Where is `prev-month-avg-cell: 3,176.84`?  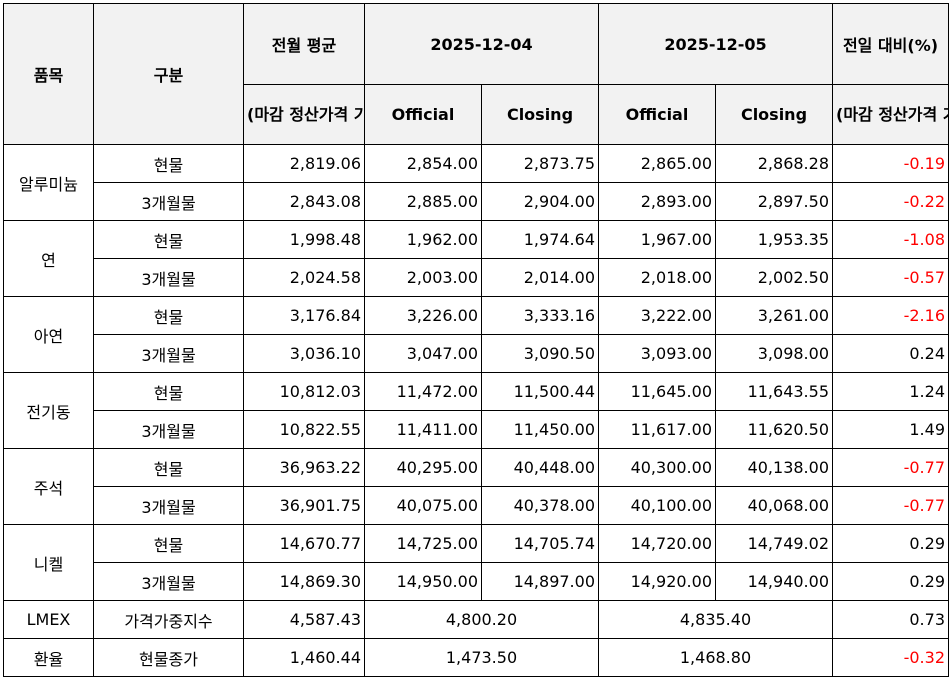
prev-month-avg-cell: 3,176.84 is located at coordinates (304, 315).